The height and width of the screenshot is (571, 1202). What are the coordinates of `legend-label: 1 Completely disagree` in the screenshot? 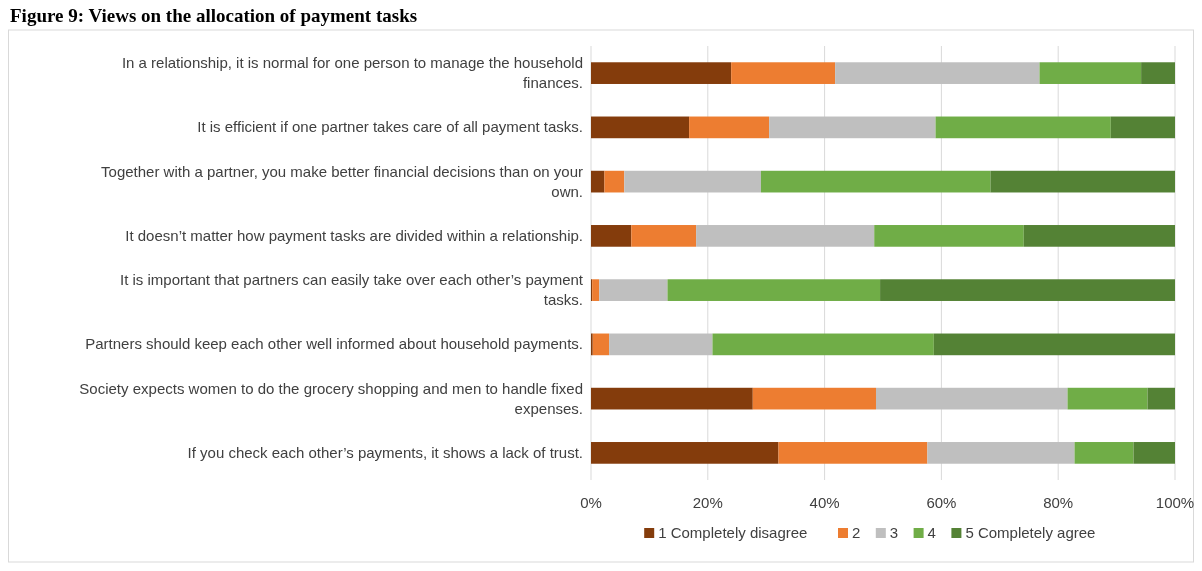 It's located at (733, 532).